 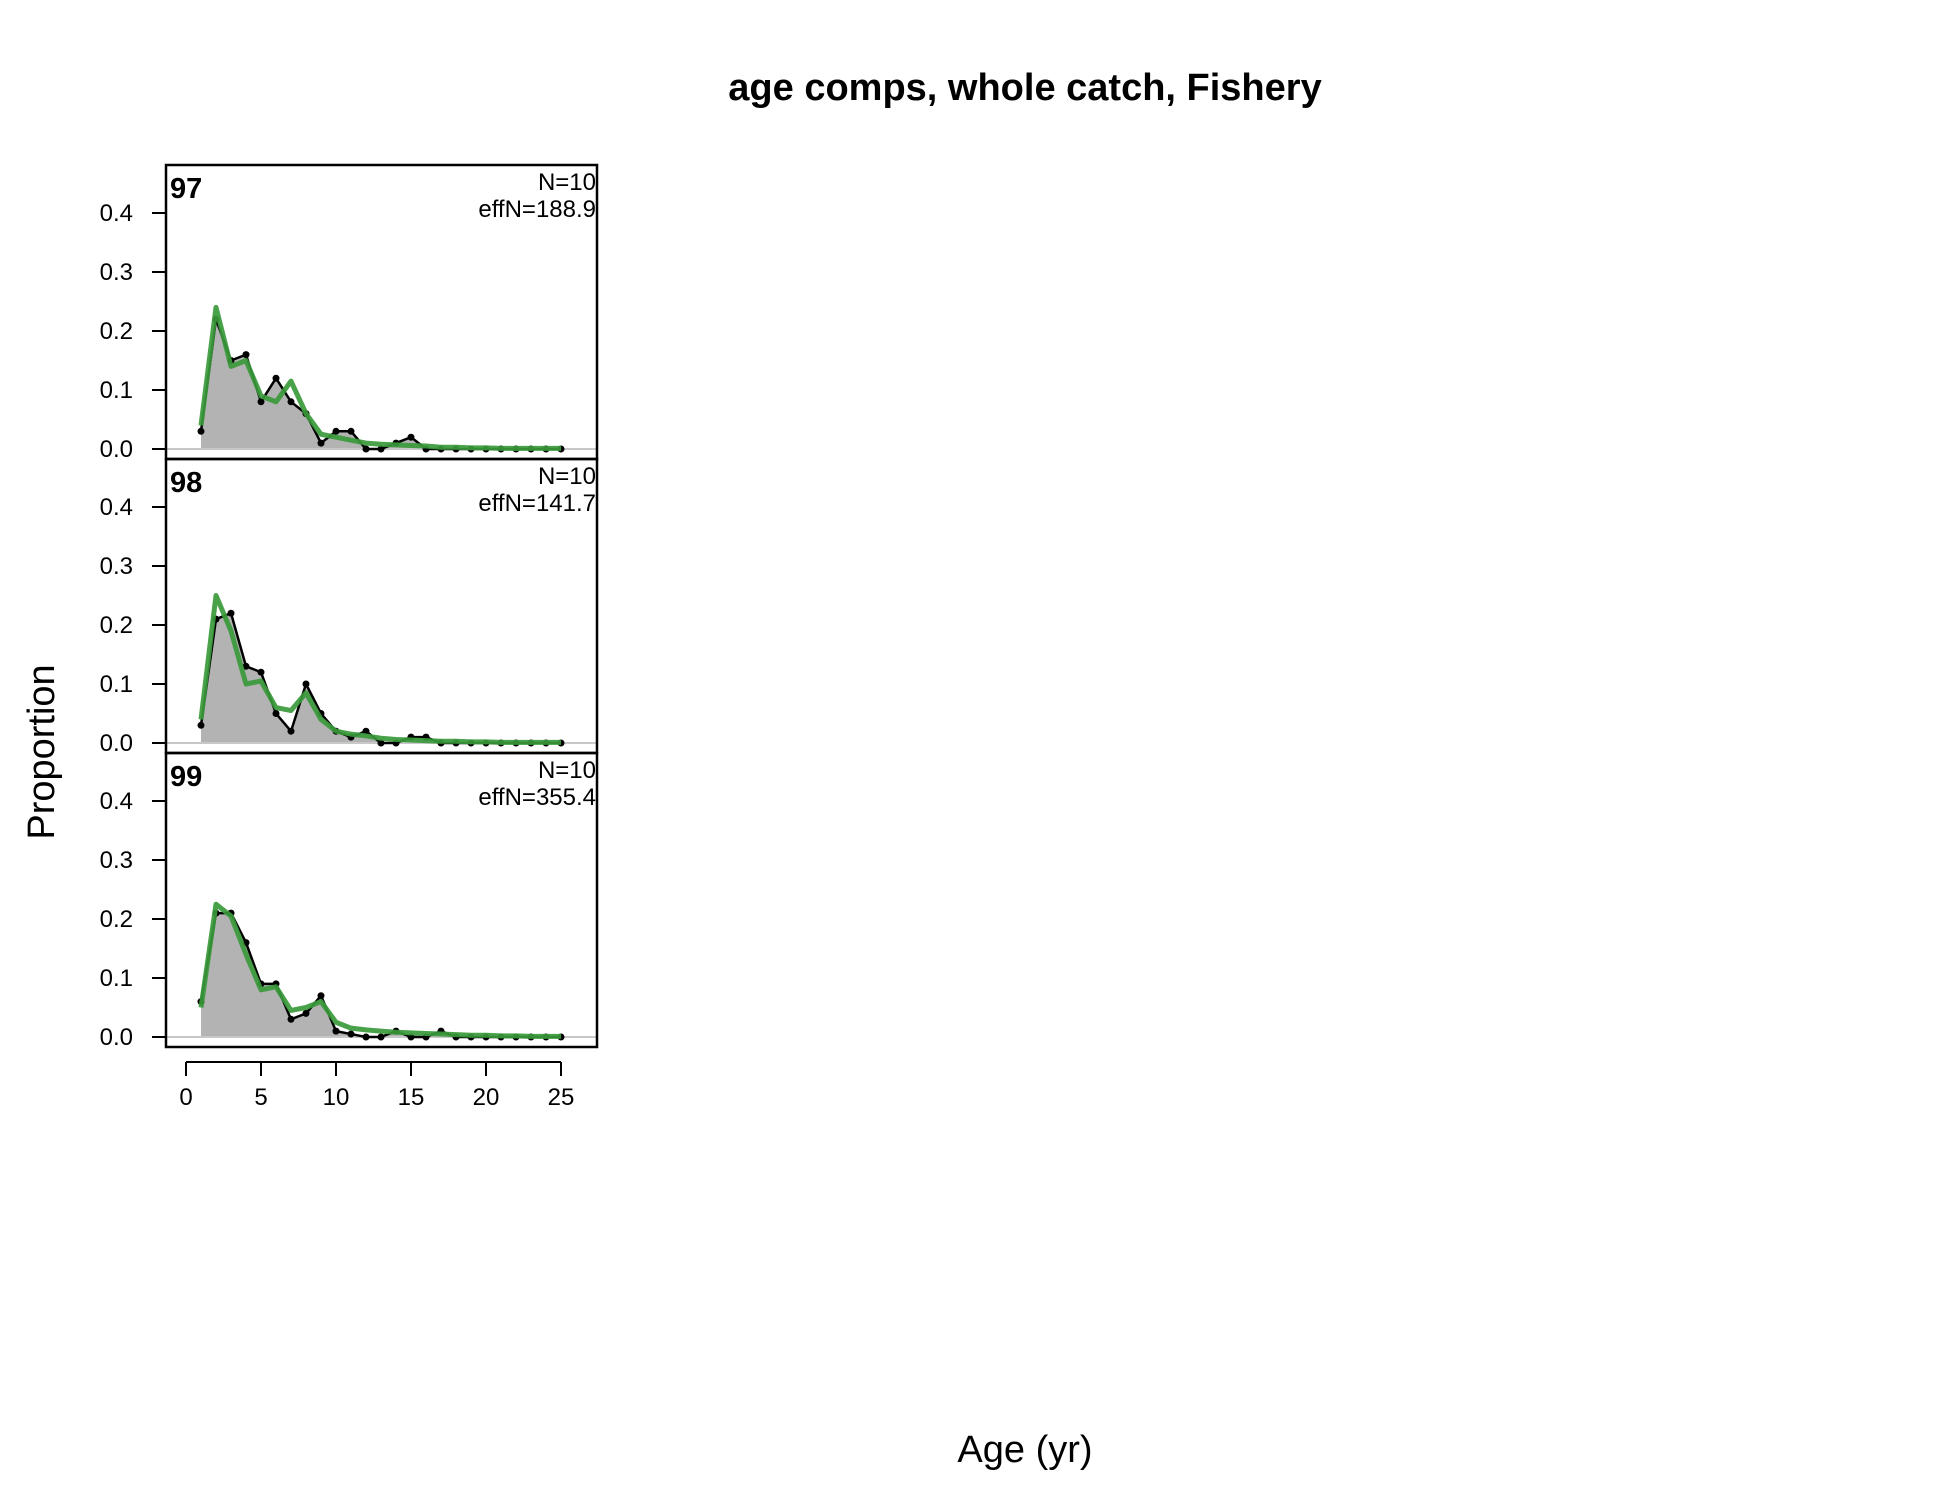 What do you see at coordinates (42, 751) in the screenshot?
I see `y-axis-title: Proportion` at bounding box center [42, 751].